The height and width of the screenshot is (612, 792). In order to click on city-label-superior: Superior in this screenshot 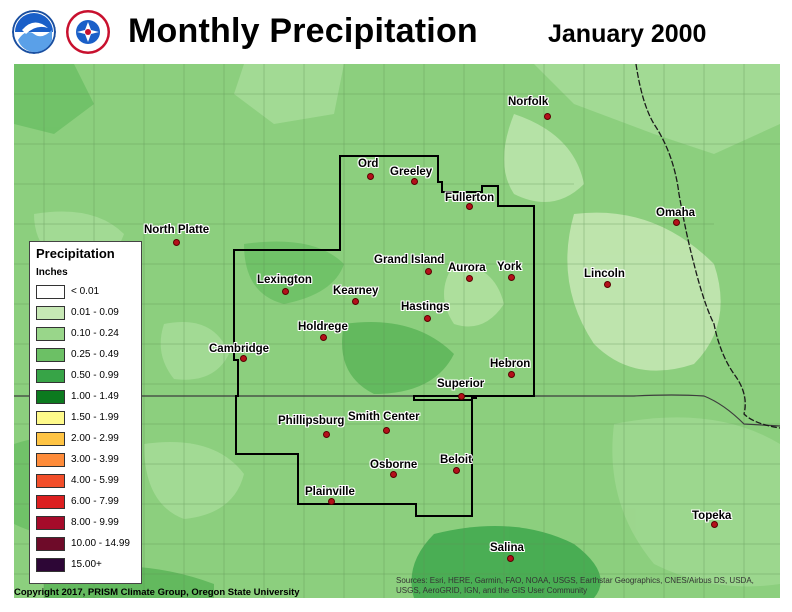, I will do `click(461, 384)`.